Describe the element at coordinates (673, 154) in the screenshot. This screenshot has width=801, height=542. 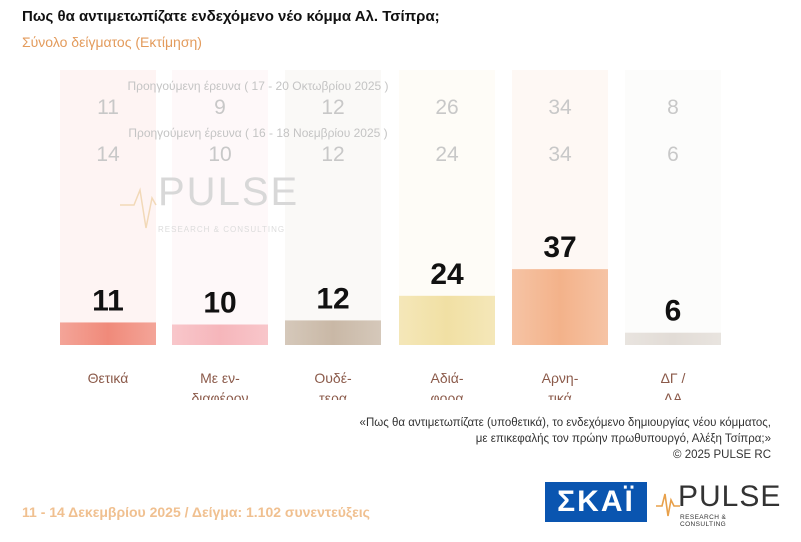
I see `previous-value: 6` at that location.